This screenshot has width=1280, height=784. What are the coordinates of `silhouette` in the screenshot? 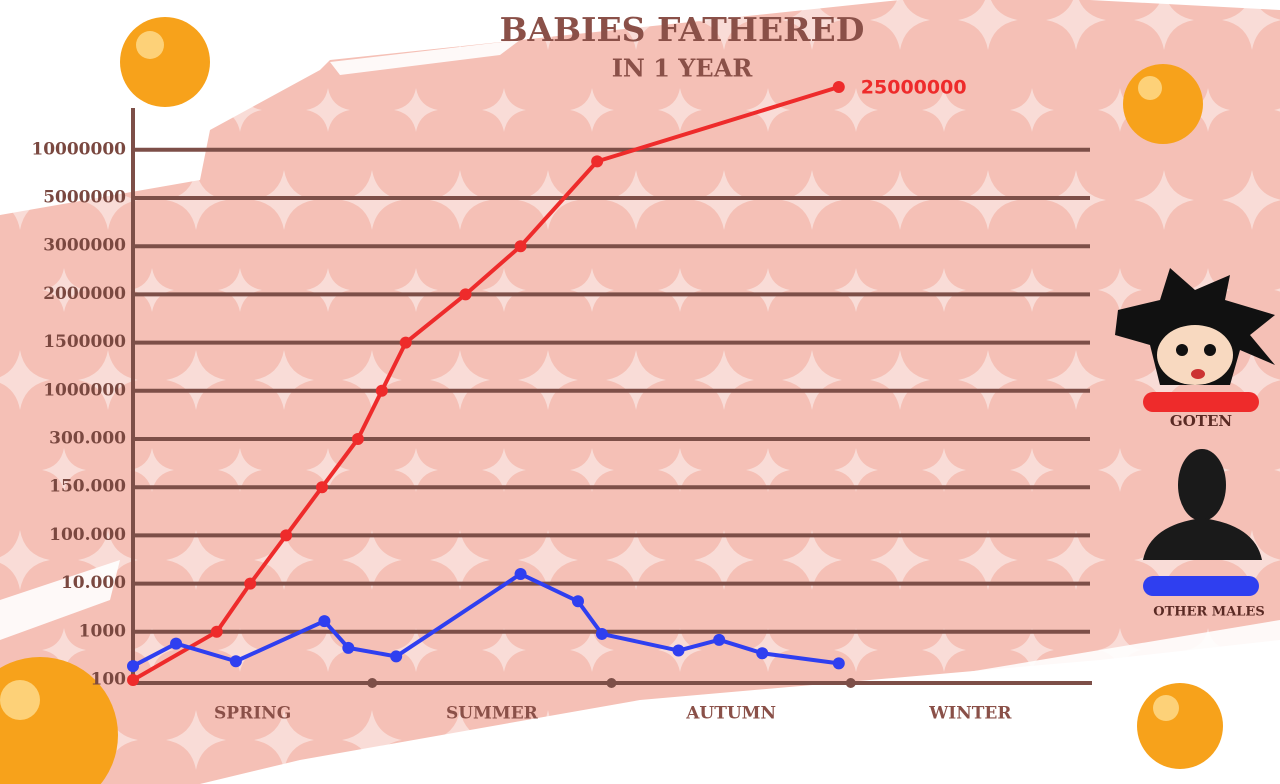 It's located at (1202, 504).